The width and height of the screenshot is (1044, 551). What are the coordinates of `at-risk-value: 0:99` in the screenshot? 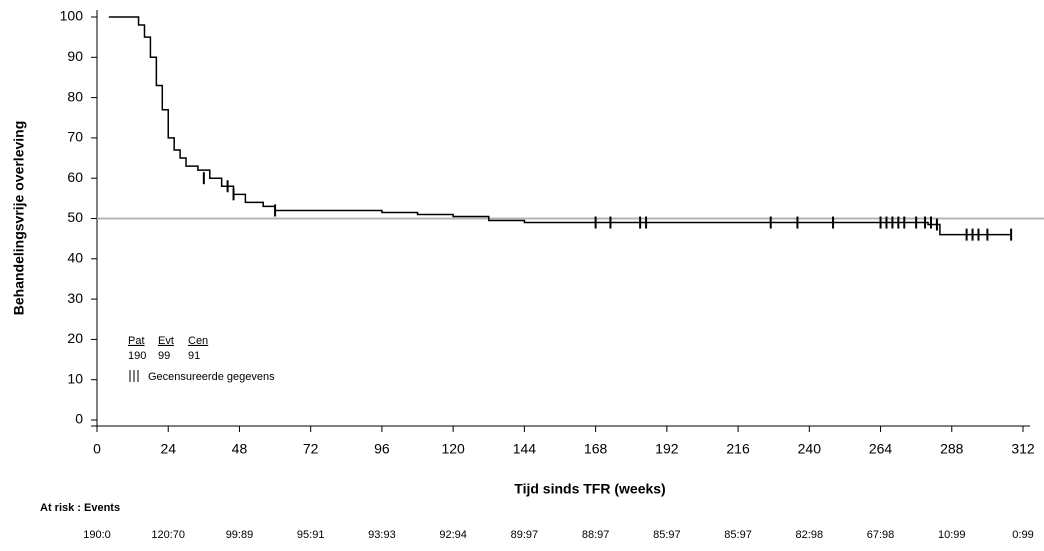 It's located at (1022, 535).